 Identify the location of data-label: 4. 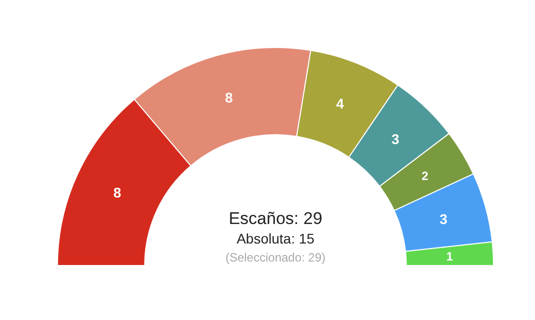
(340, 103).